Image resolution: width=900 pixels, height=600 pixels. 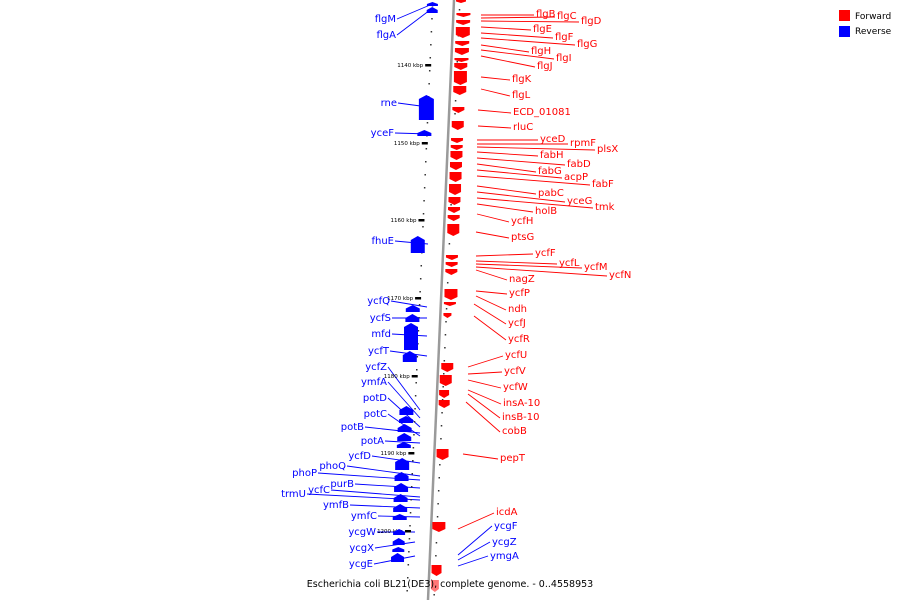 What do you see at coordinates (620, 275) in the screenshot?
I see `forward-gene-label: ycfN` at bounding box center [620, 275].